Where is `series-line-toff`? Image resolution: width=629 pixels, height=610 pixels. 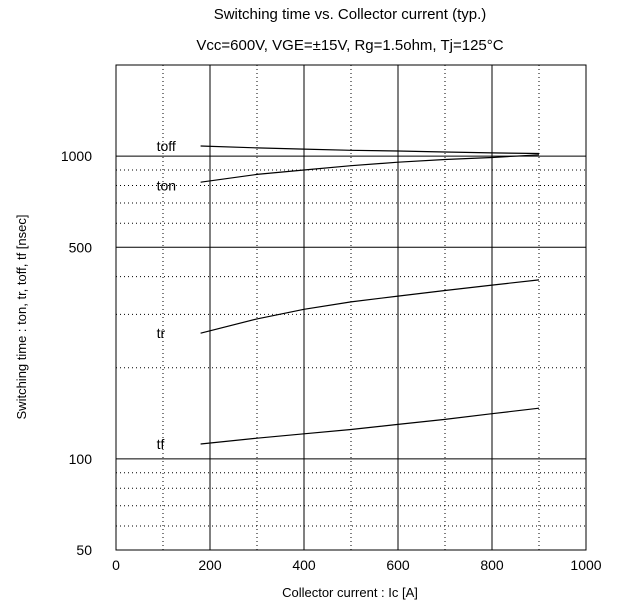 series-line-toff is located at coordinates (370, 150).